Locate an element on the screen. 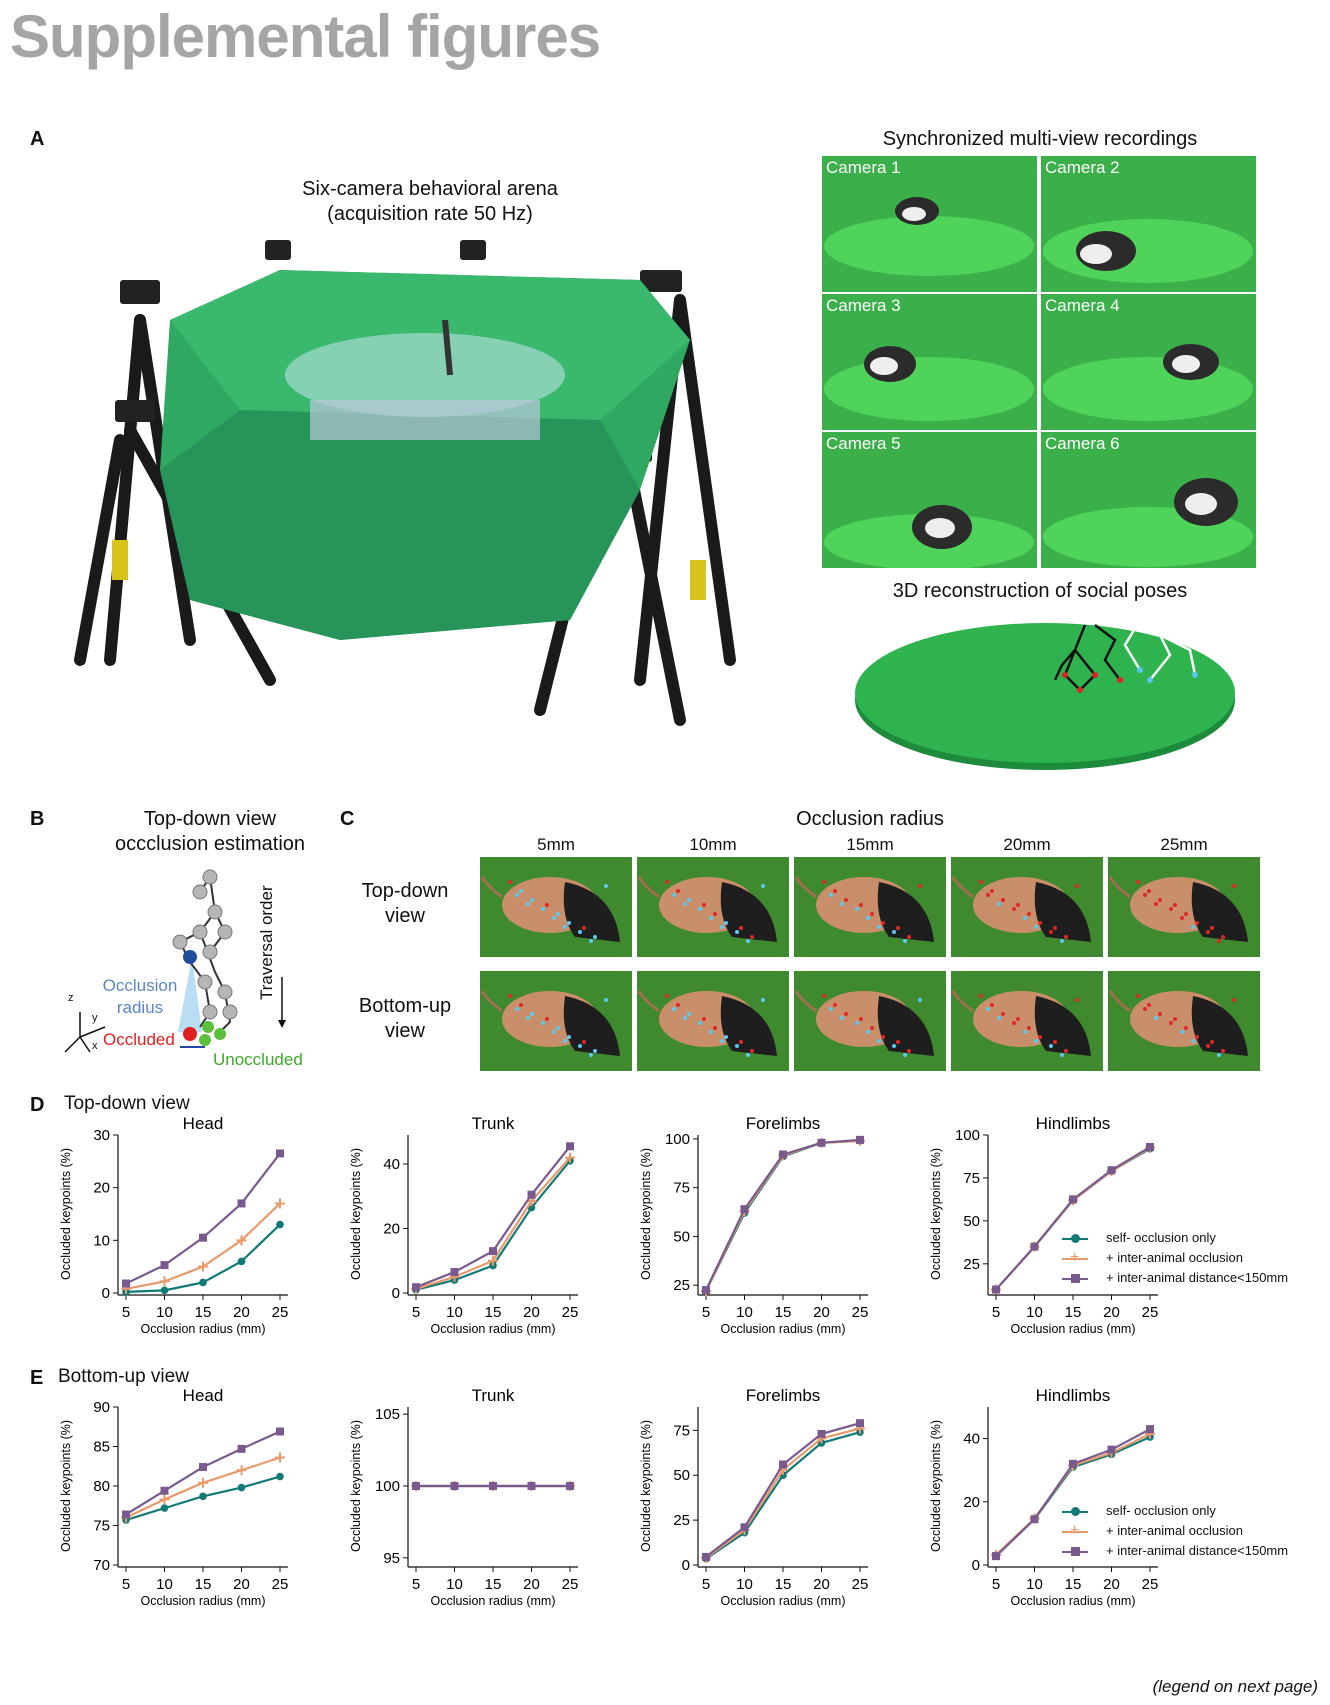  panel-c-letter: C is located at coordinates (347, 819).